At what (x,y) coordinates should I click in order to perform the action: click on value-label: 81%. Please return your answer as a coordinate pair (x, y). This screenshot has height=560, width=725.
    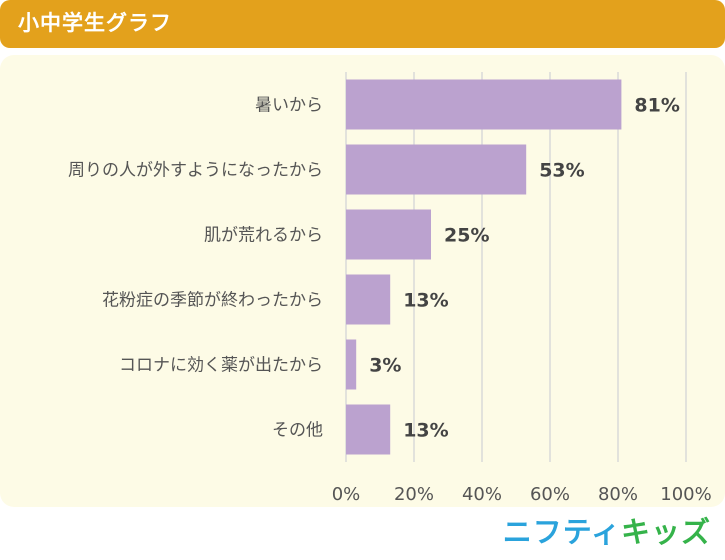
    Looking at the image, I should click on (656, 106).